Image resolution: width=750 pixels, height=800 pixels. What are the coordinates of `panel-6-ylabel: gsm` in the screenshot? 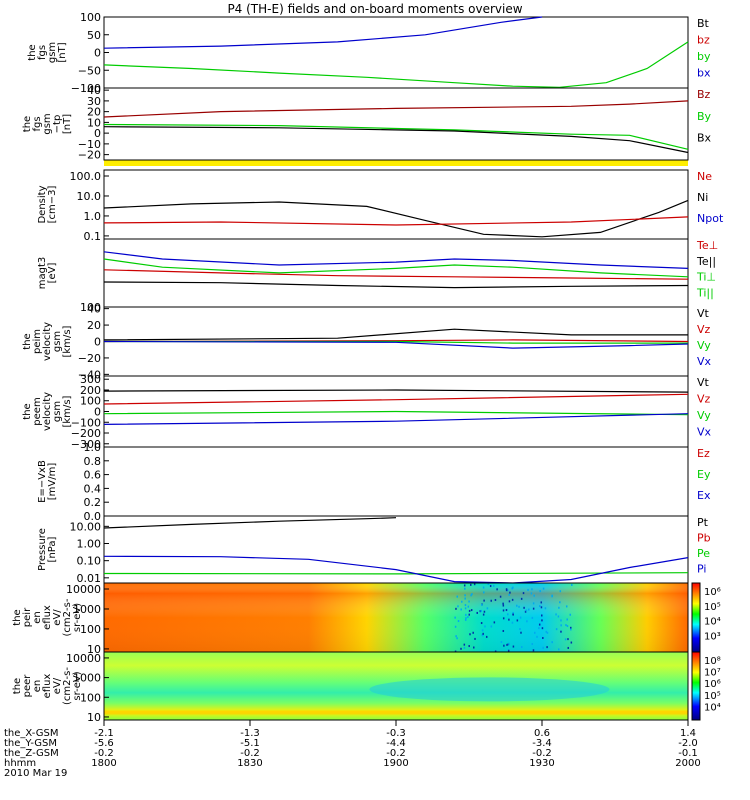 It's located at (57, 411).